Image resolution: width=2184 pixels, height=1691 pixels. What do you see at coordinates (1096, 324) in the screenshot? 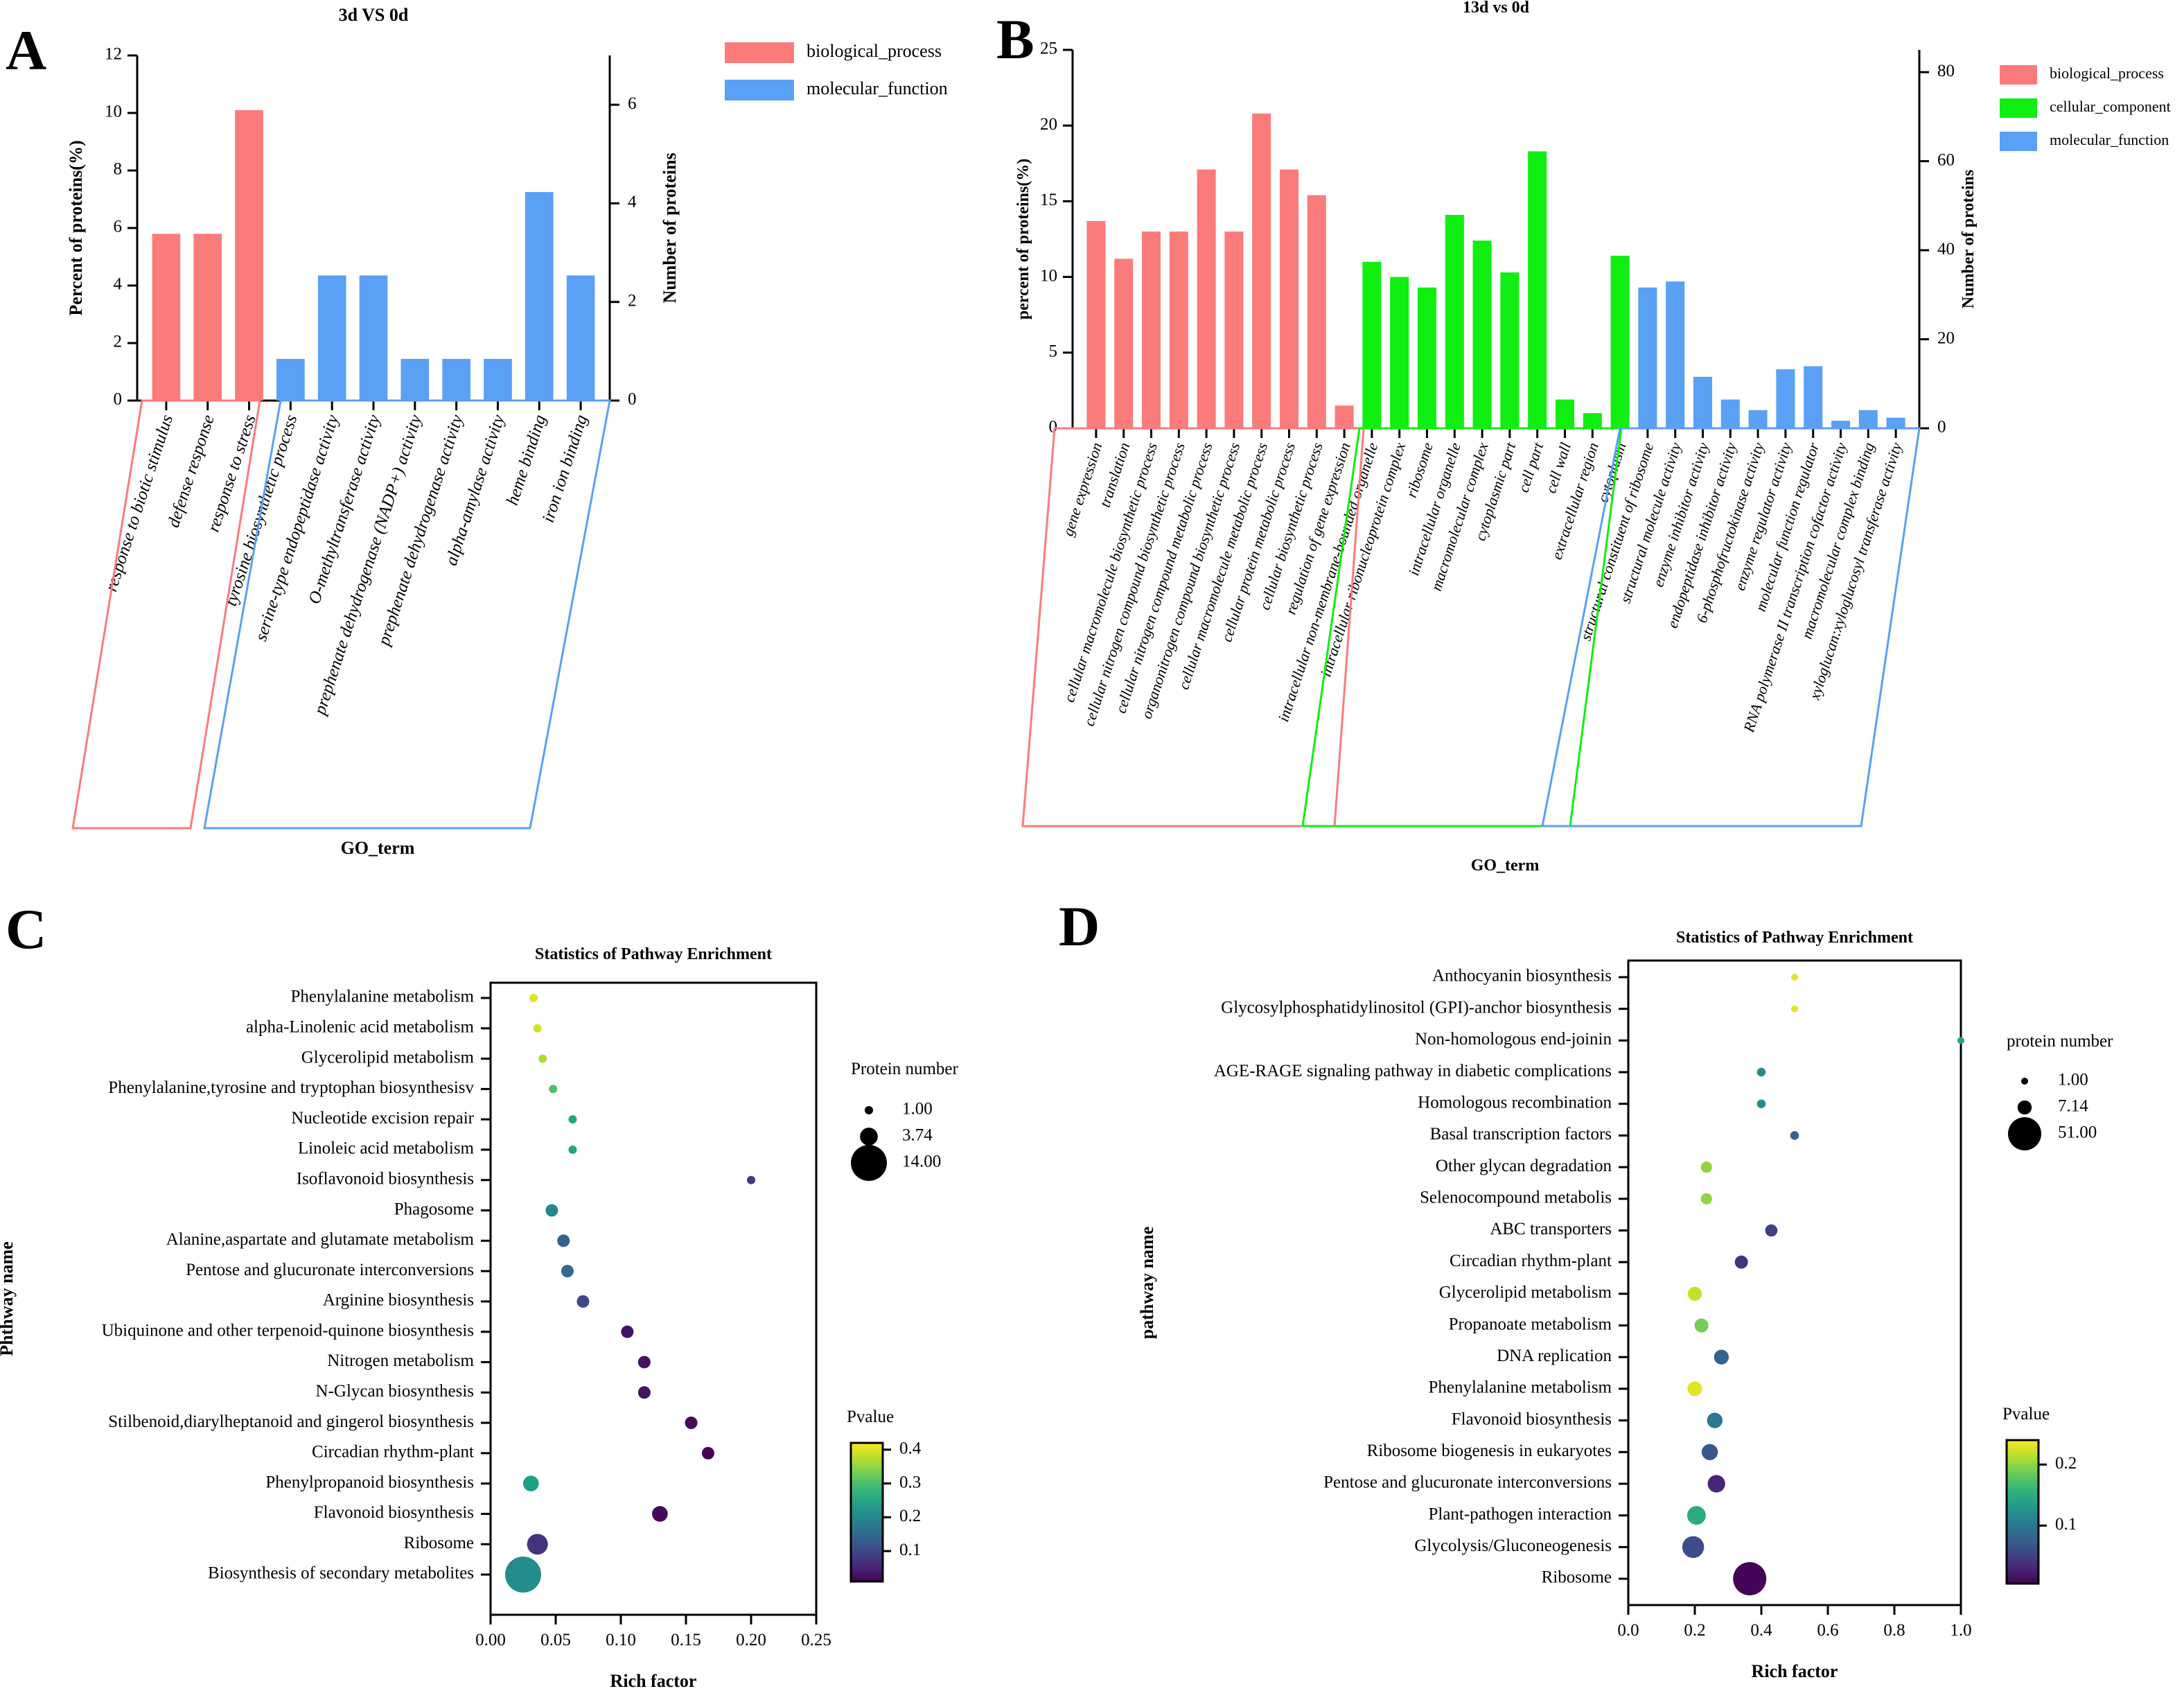
I see `panel-b-bar-gene-expression` at bounding box center [1096, 324].